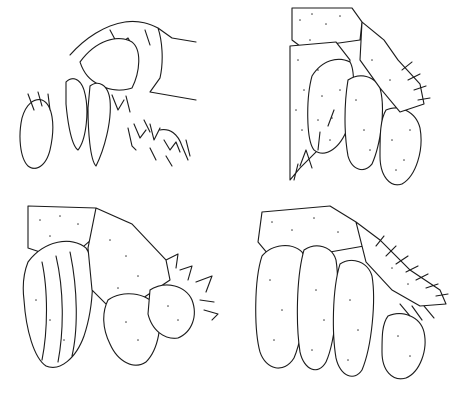 The height and width of the screenshot is (403, 460). What do you see at coordinates (400, 146) in the screenshot?
I see `pleopod-right` at bounding box center [400, 146].